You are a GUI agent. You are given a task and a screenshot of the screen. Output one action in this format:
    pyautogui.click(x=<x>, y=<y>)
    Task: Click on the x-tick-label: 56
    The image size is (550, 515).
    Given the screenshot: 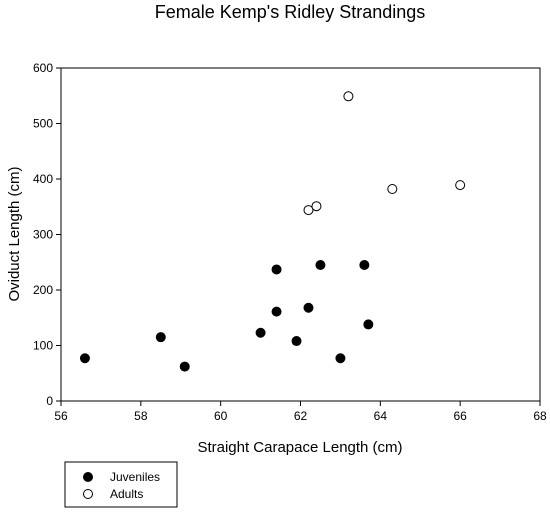 What is the action you would take?
    pyautogui.click(x=61, y=416)
    